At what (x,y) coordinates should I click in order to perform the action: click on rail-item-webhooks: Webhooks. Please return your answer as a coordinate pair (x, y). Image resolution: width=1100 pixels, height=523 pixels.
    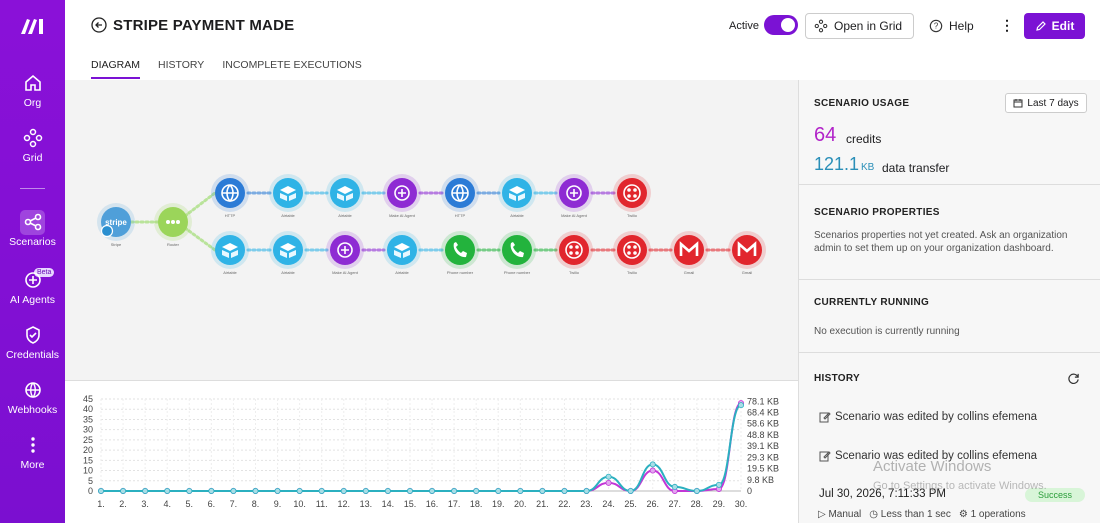
    Looking at the image, I should click on (32, 398).